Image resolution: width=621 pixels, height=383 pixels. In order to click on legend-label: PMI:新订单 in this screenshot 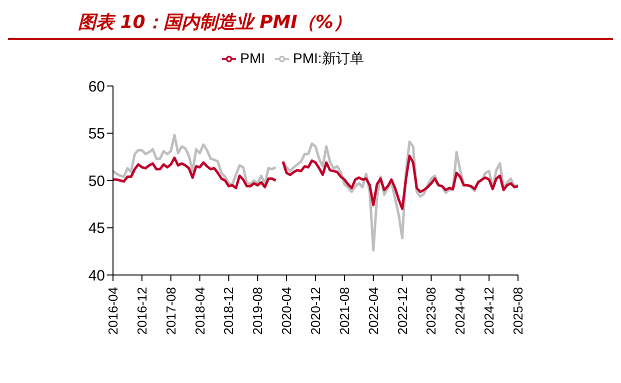, I will do `click(328, 58)`.